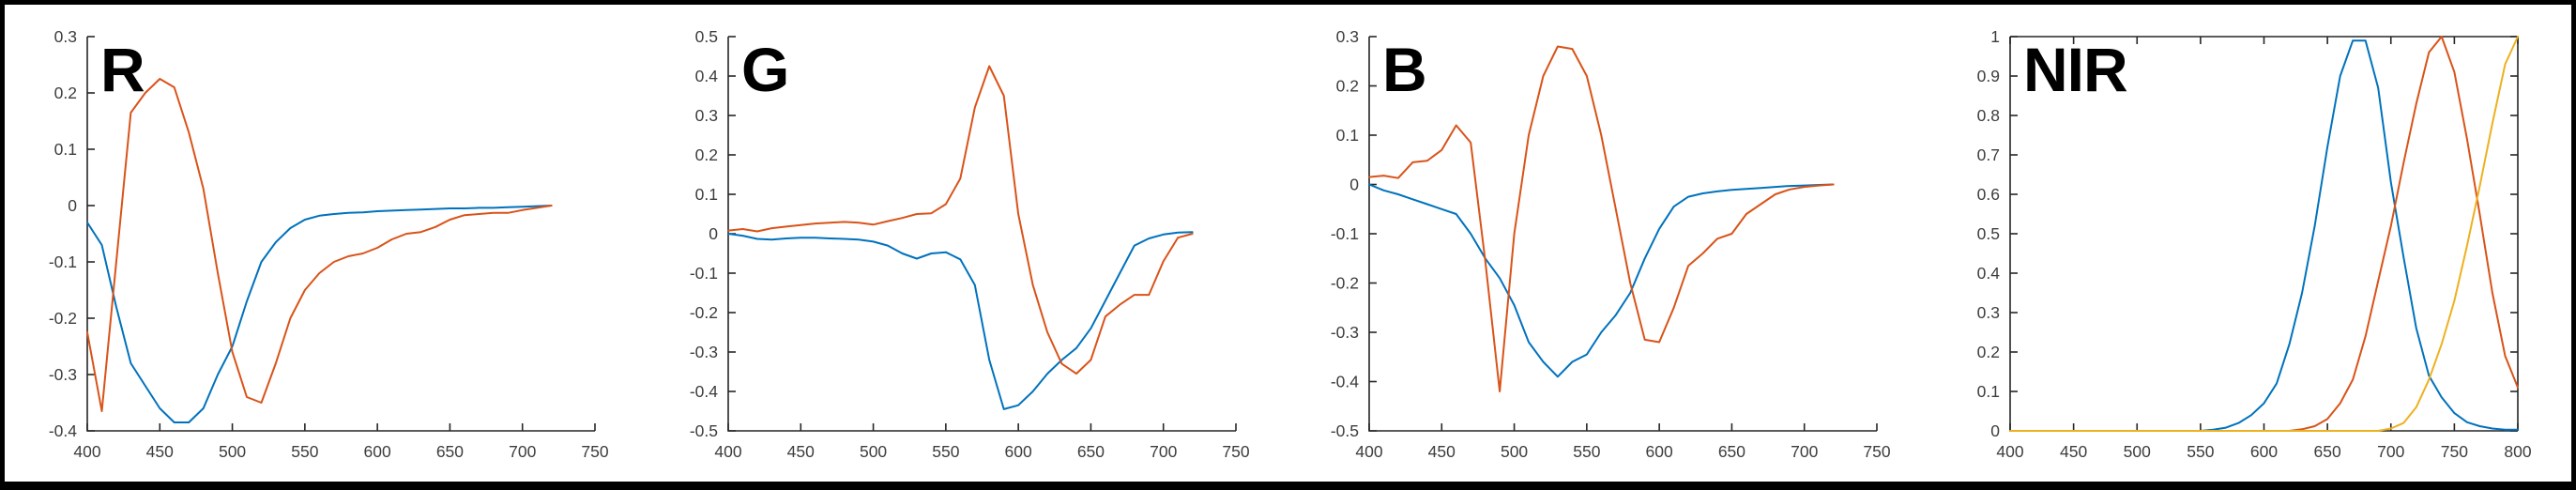 The image size is (2576, 490). What do you see at coordinates (1988, 76) in the screenshot?
I see `y-tick-label: 0.9` at bounding box center [1988, 76].